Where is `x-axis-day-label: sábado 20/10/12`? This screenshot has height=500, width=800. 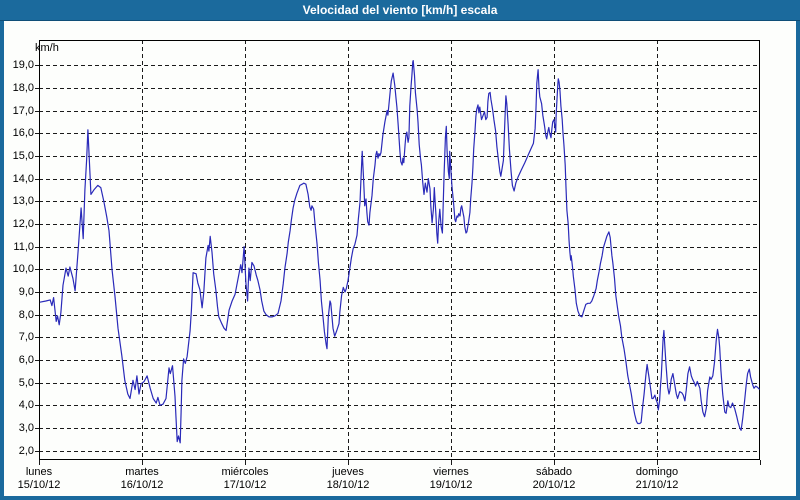
x-axis-day-label: sábado 20/10/12 is located at coordinates (554, 479).